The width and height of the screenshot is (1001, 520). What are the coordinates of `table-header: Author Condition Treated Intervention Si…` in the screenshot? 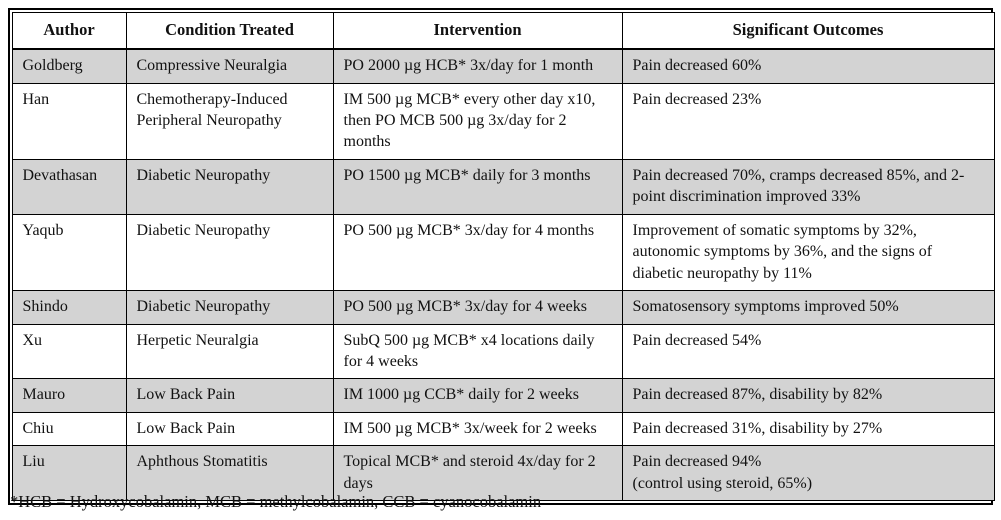 It's located at (503, 31).